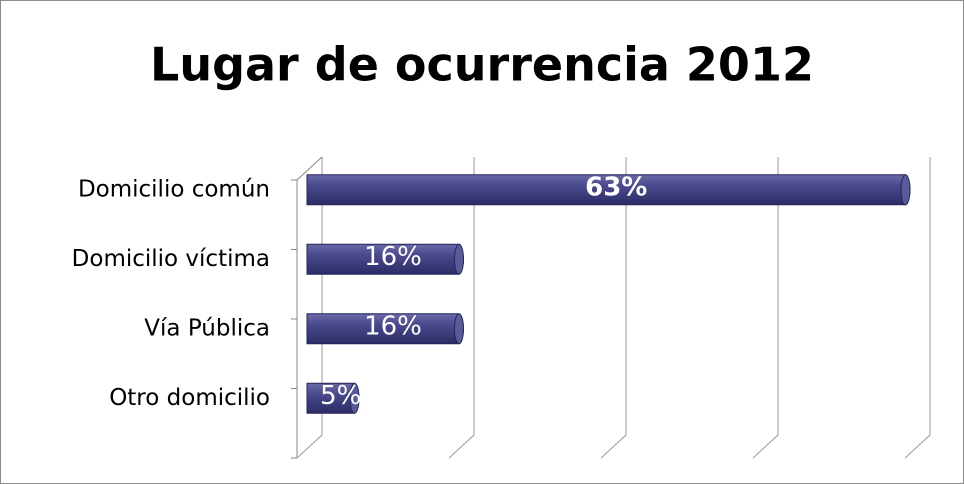 This screenshot has width=964, height=484. What do you see at coordinates (482, 65) in the screenshot?
I see `chart-title: Lugar de ocurrencia 2012` at bounding box center [482, 65].